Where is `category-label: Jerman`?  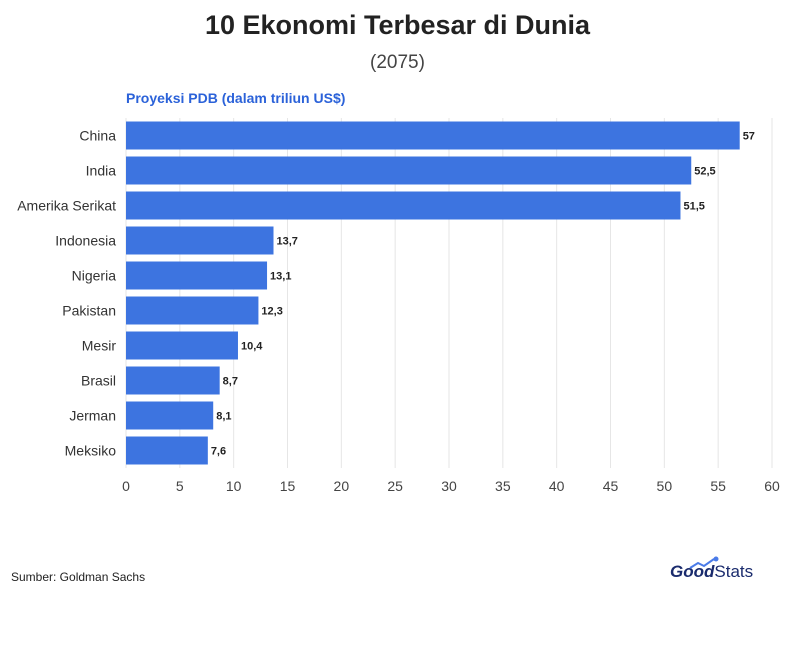 category-label: Jerman is located at coordinates (92, 416).